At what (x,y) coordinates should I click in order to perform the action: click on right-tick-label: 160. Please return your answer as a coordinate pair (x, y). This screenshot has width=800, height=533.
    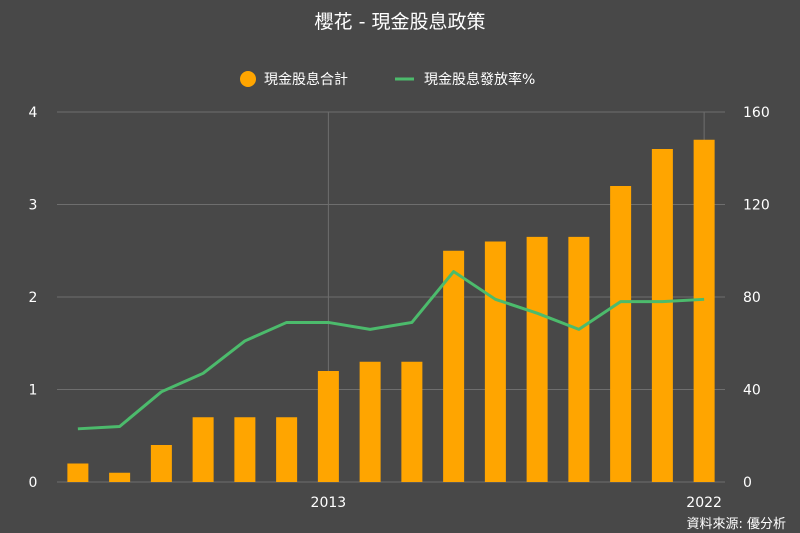
    Looking at the image, I should click on (756, 113).